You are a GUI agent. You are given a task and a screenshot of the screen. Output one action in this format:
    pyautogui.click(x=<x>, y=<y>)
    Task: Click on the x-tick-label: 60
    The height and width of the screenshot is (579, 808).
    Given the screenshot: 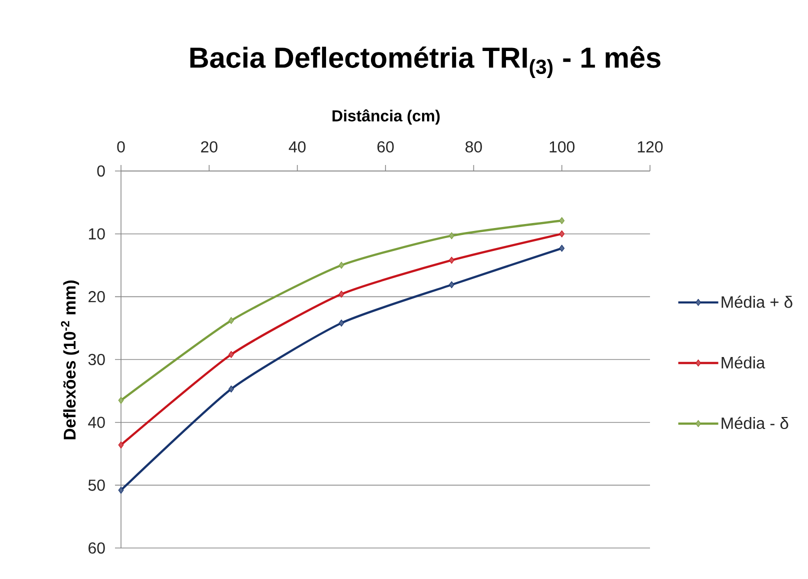 What is the action you would take?
    pyautogui.click(x=385, y=146)
    